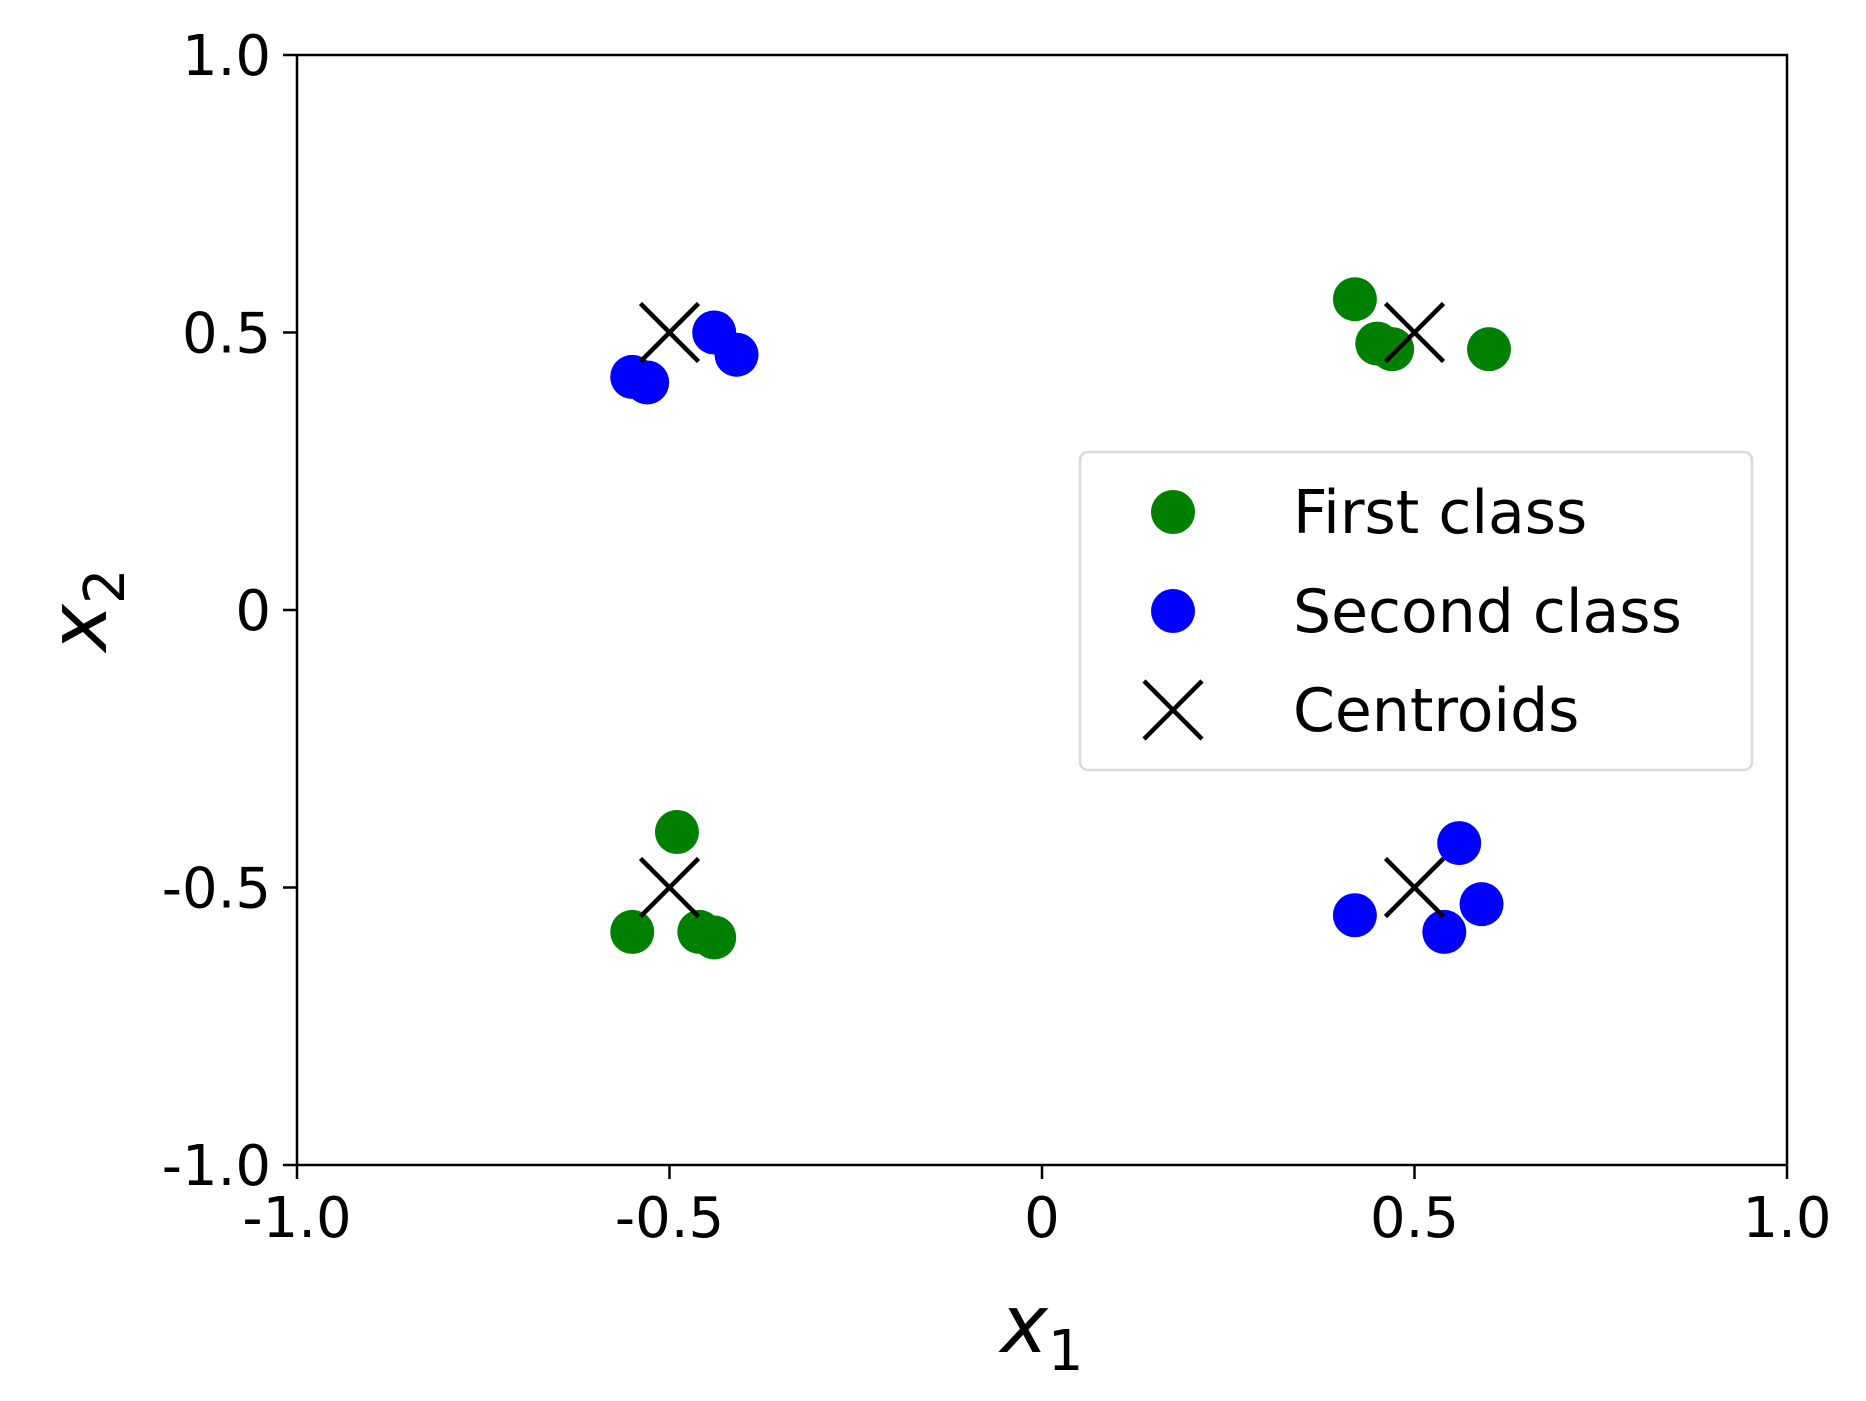 The width and height of the screenshot is (1866, 1401). I want to click on legend-label-first-class: First class, so click(1440, 513).